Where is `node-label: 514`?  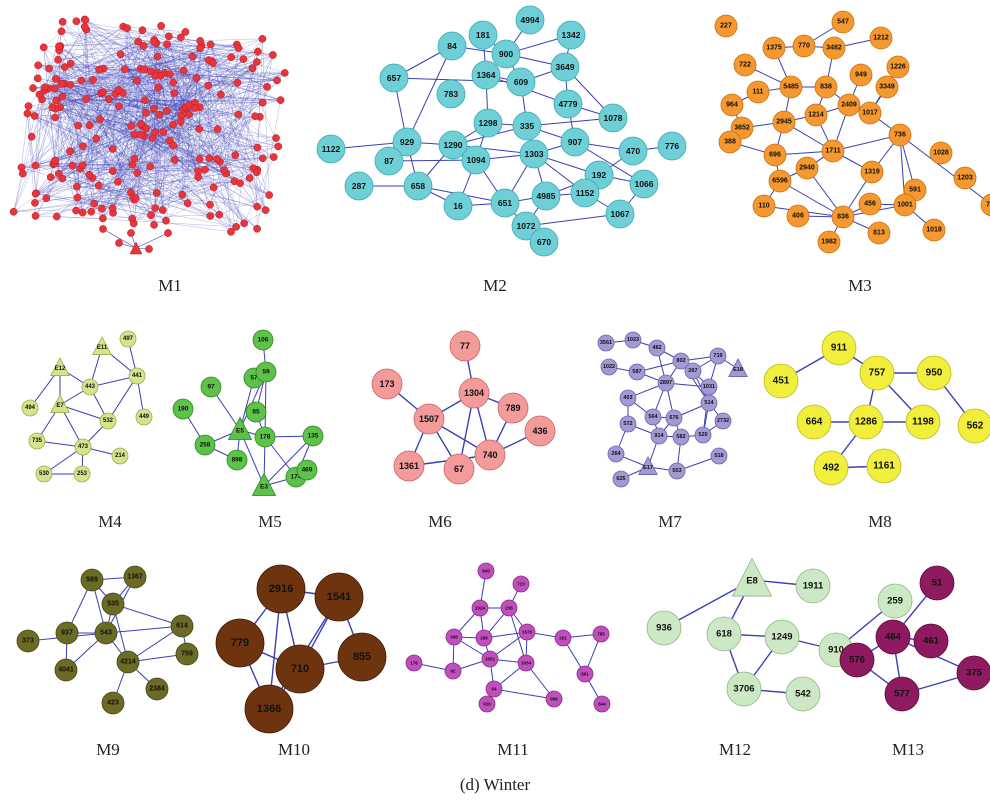 node-label: 514 is located at coordinates (709, 403).